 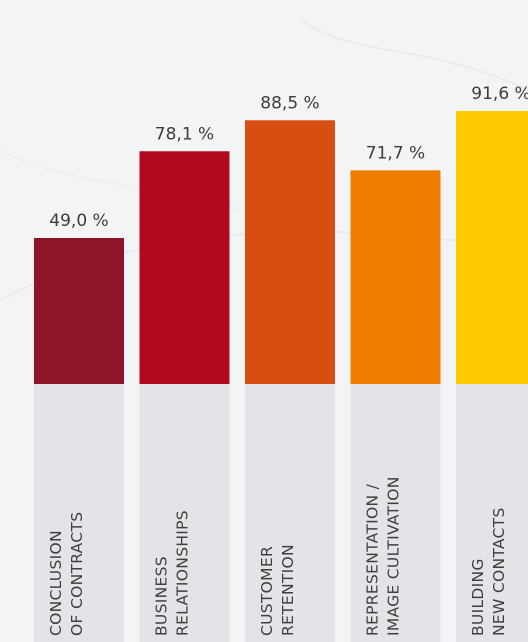 What do you see at coordinates (289, 103) in the screenshot?
I see `value-label: 88,5 %` at bounding box center [289, 103].